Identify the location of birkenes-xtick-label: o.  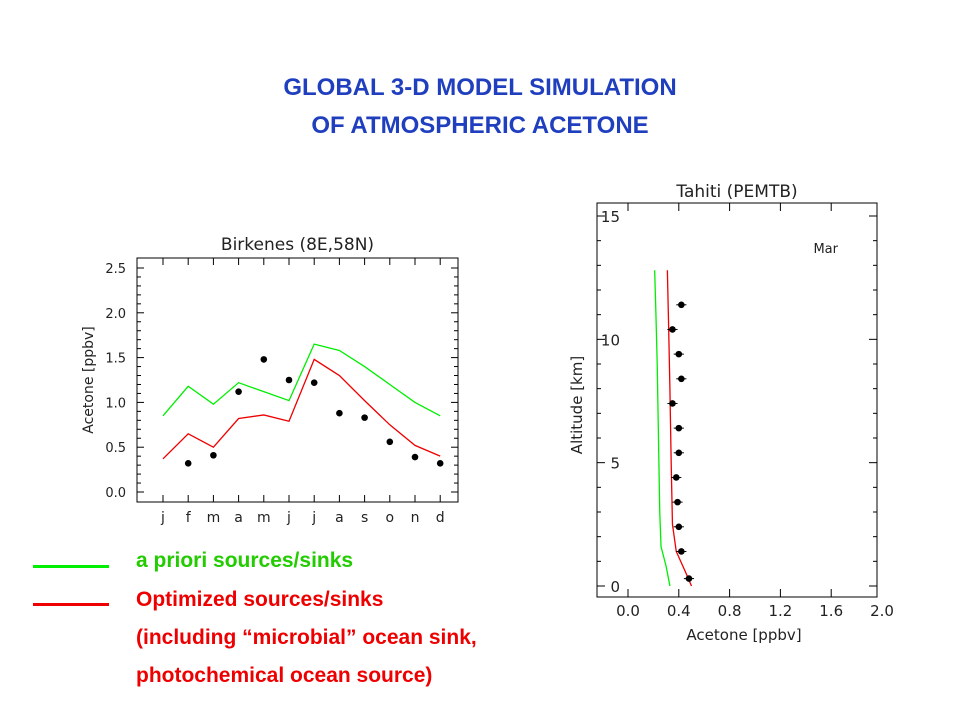
(390, 518).